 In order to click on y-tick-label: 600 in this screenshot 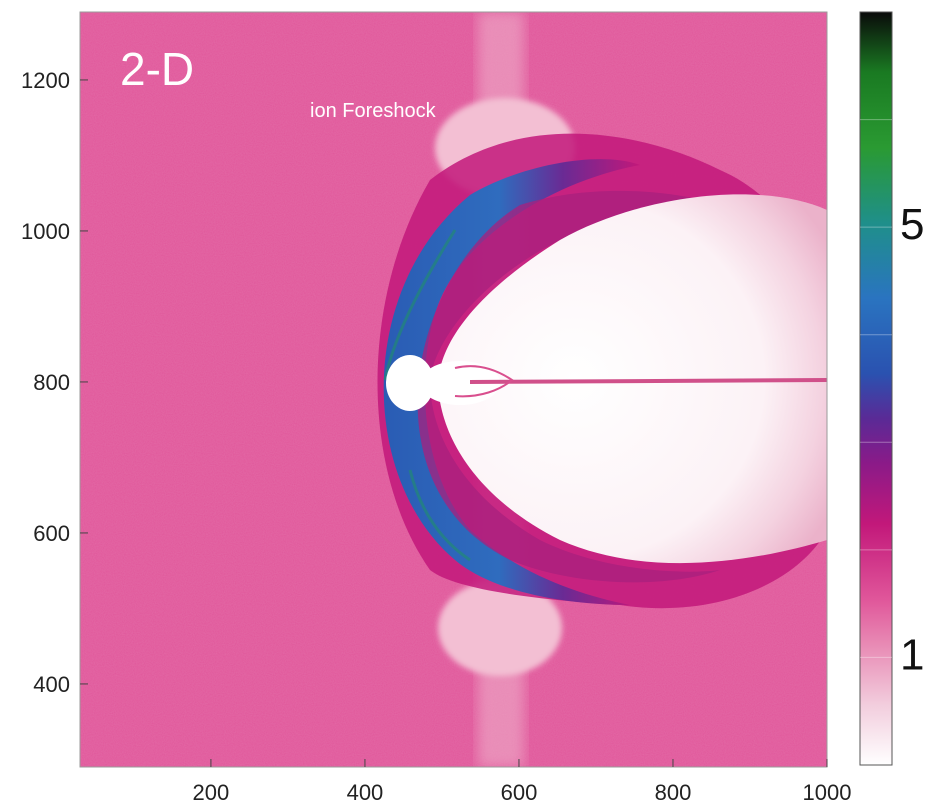, I will do `click(51, 533)`.